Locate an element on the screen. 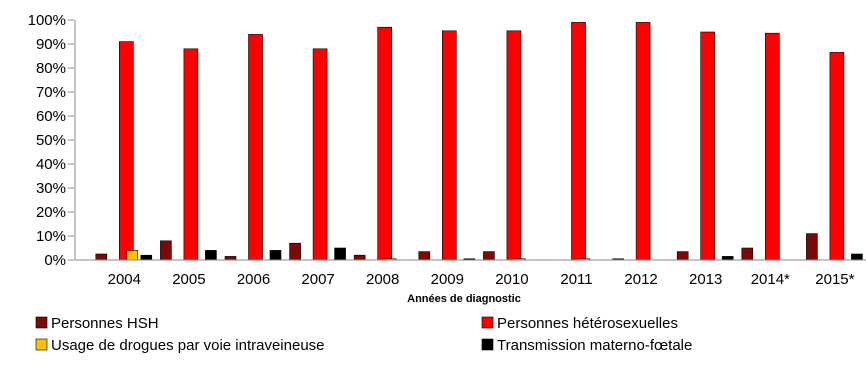 The height and width of the screenshot is (365, 866). y-axis-ticks: 0% 10% 20% 30% 40% 50% 60% 70% 80% 90% 100% is located at coordinates (51, 140).